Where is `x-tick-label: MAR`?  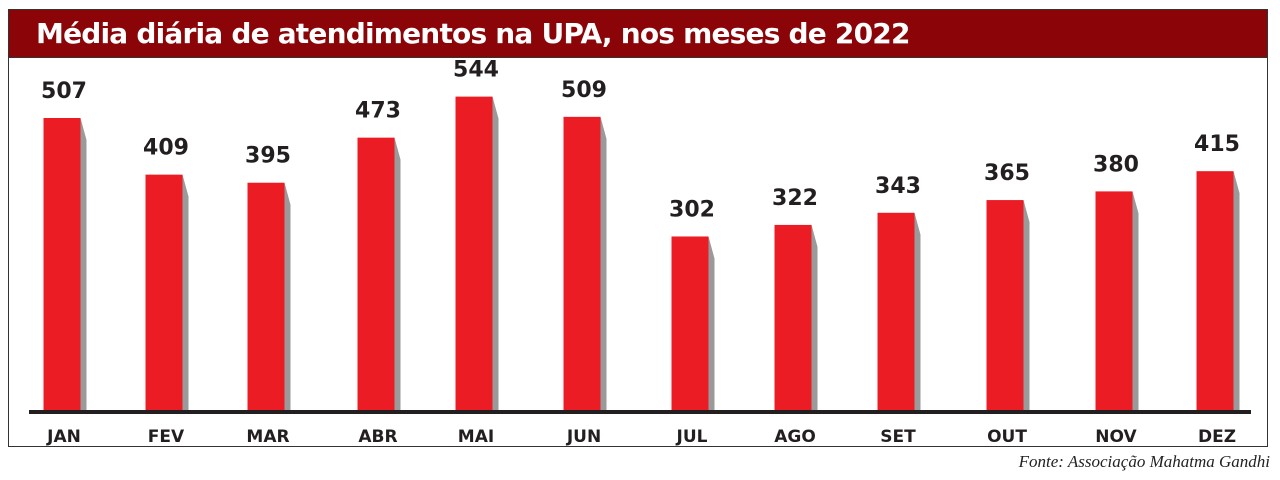
x-tick-label: MAR is located at coordinates (267, 437).